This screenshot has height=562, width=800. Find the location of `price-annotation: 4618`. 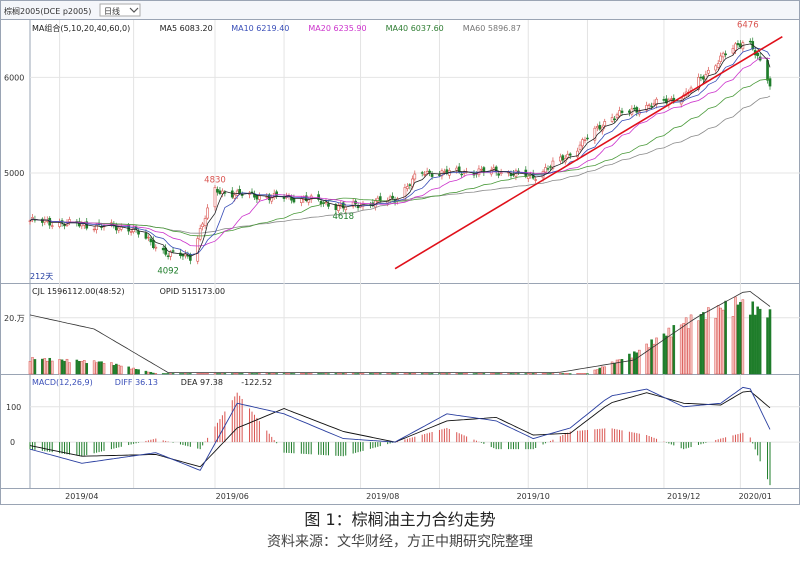

price-annotation: 4618 is located at coordinates (343, 217).